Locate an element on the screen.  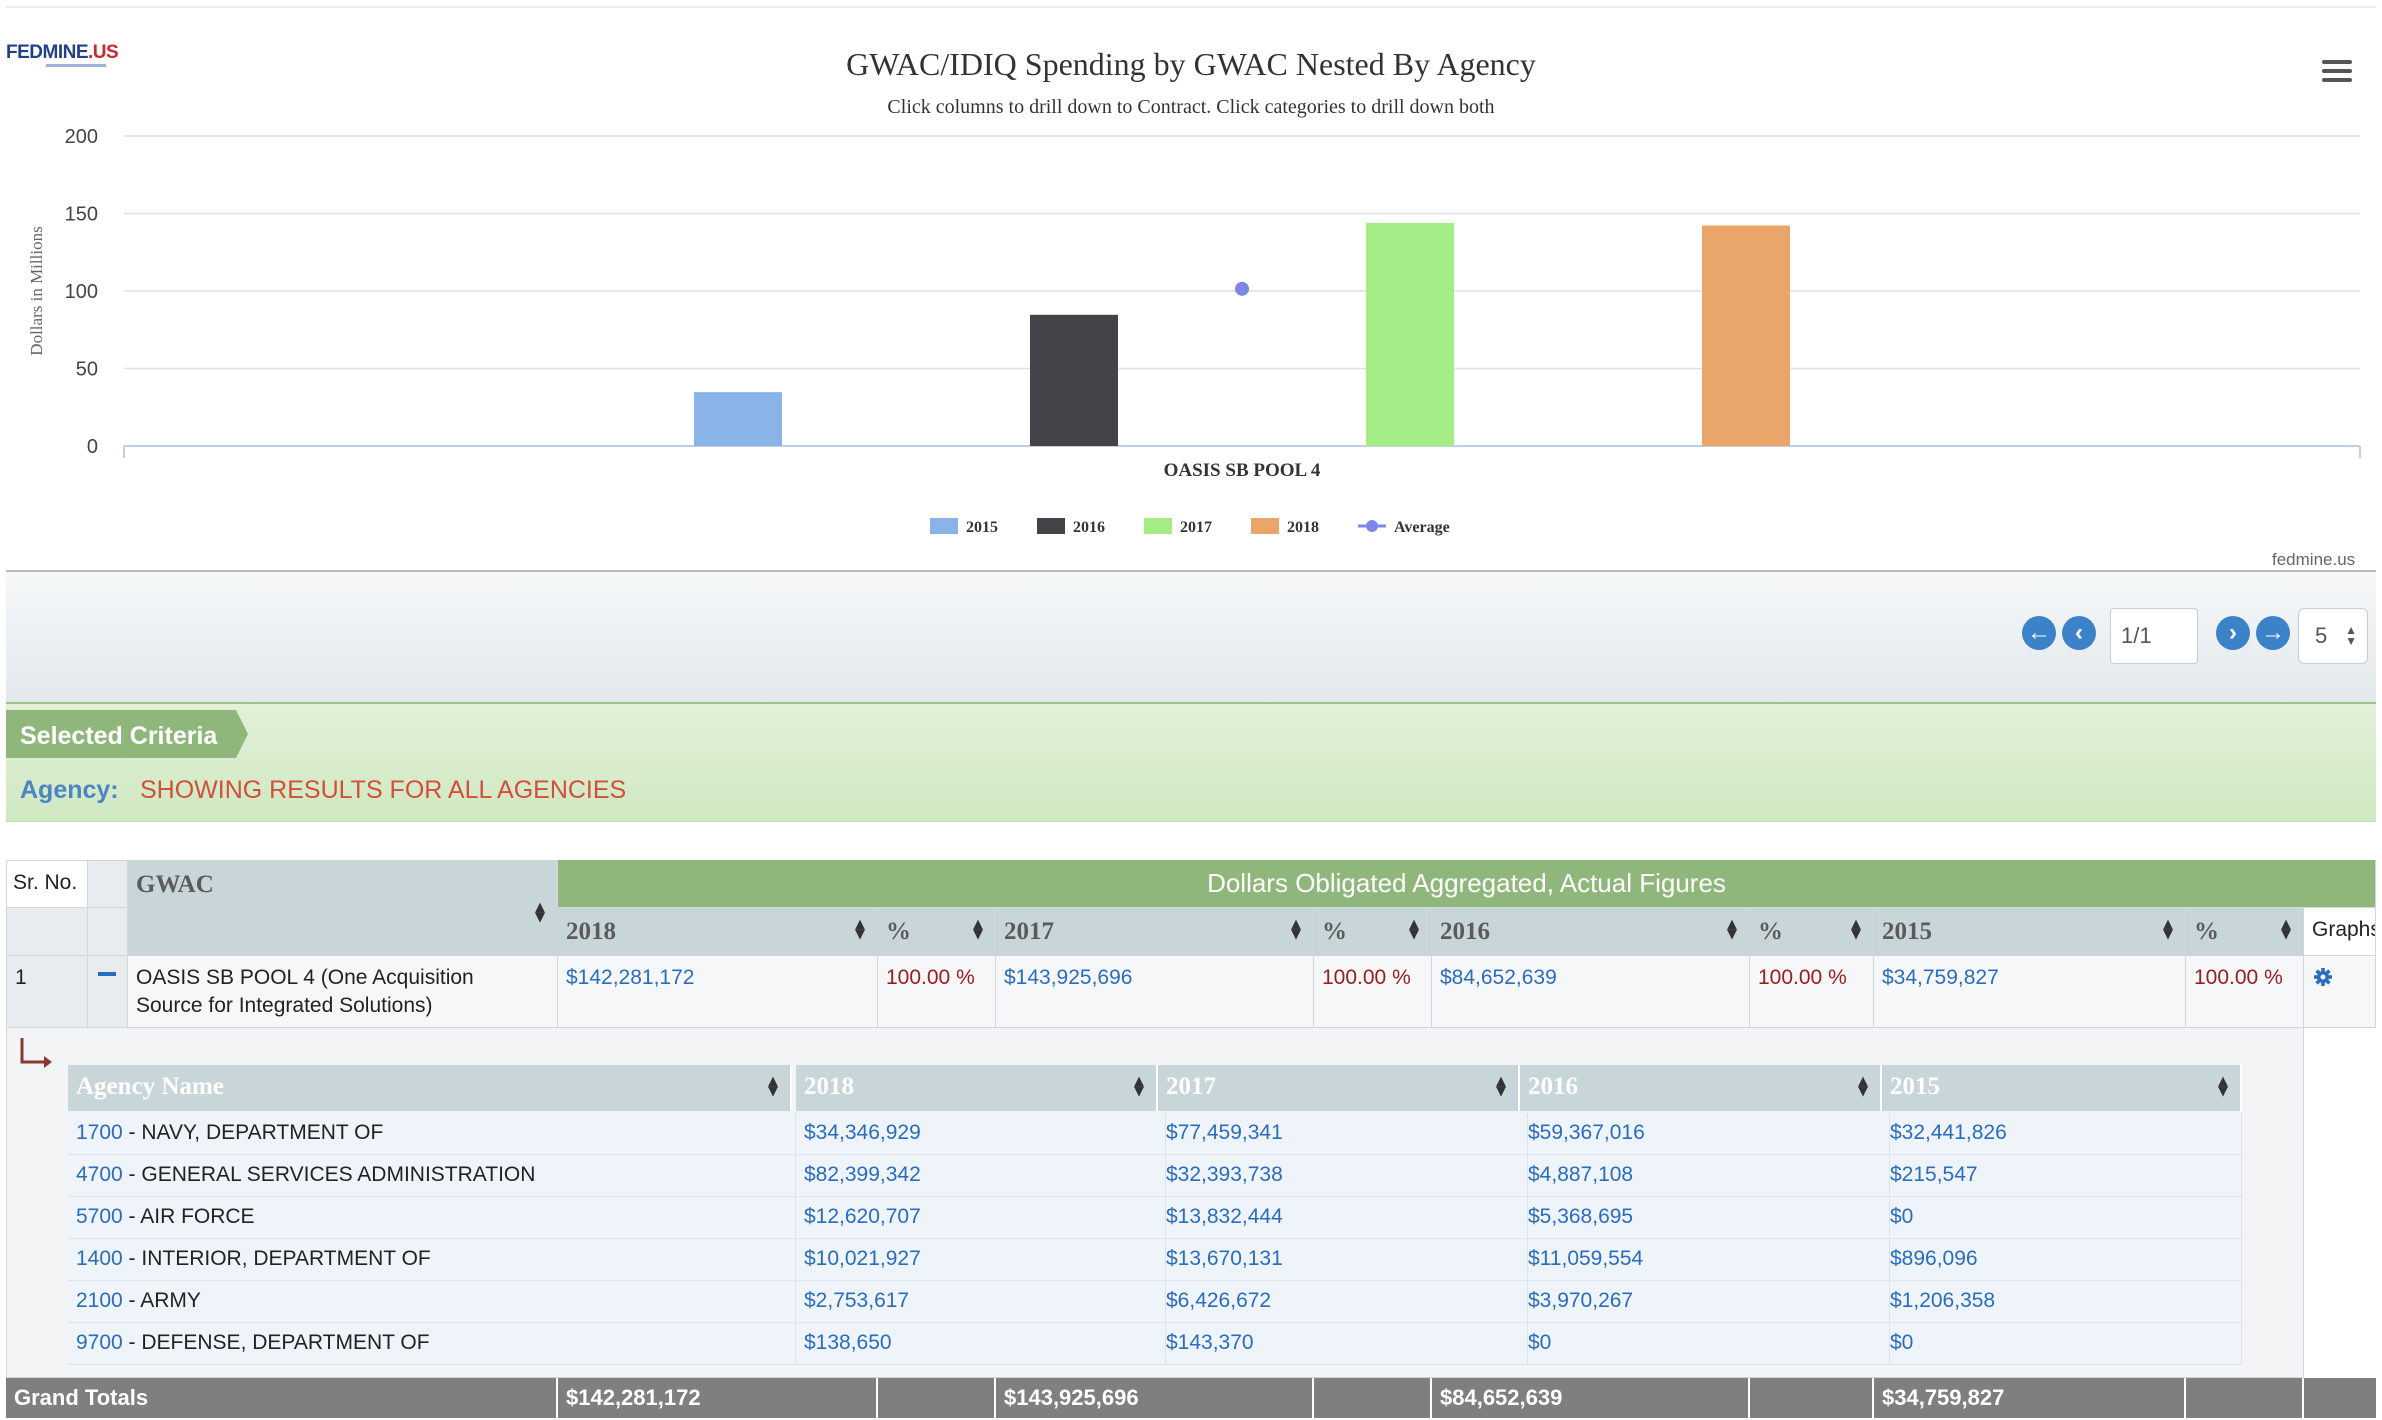
prev-page-icon: ‹ is located at coordinates (2079, 633).